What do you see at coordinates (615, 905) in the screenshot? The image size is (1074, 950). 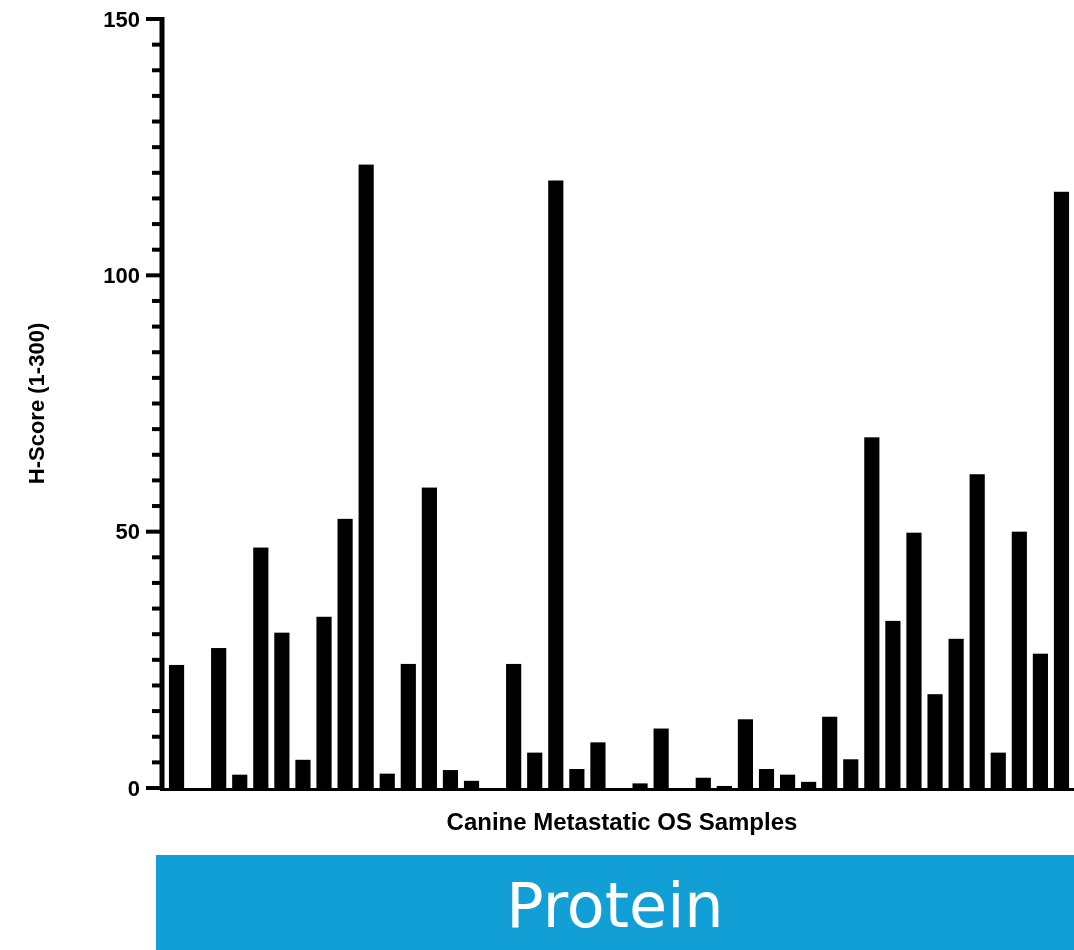 I see `text: Protein` at bounding box center [615, 905].